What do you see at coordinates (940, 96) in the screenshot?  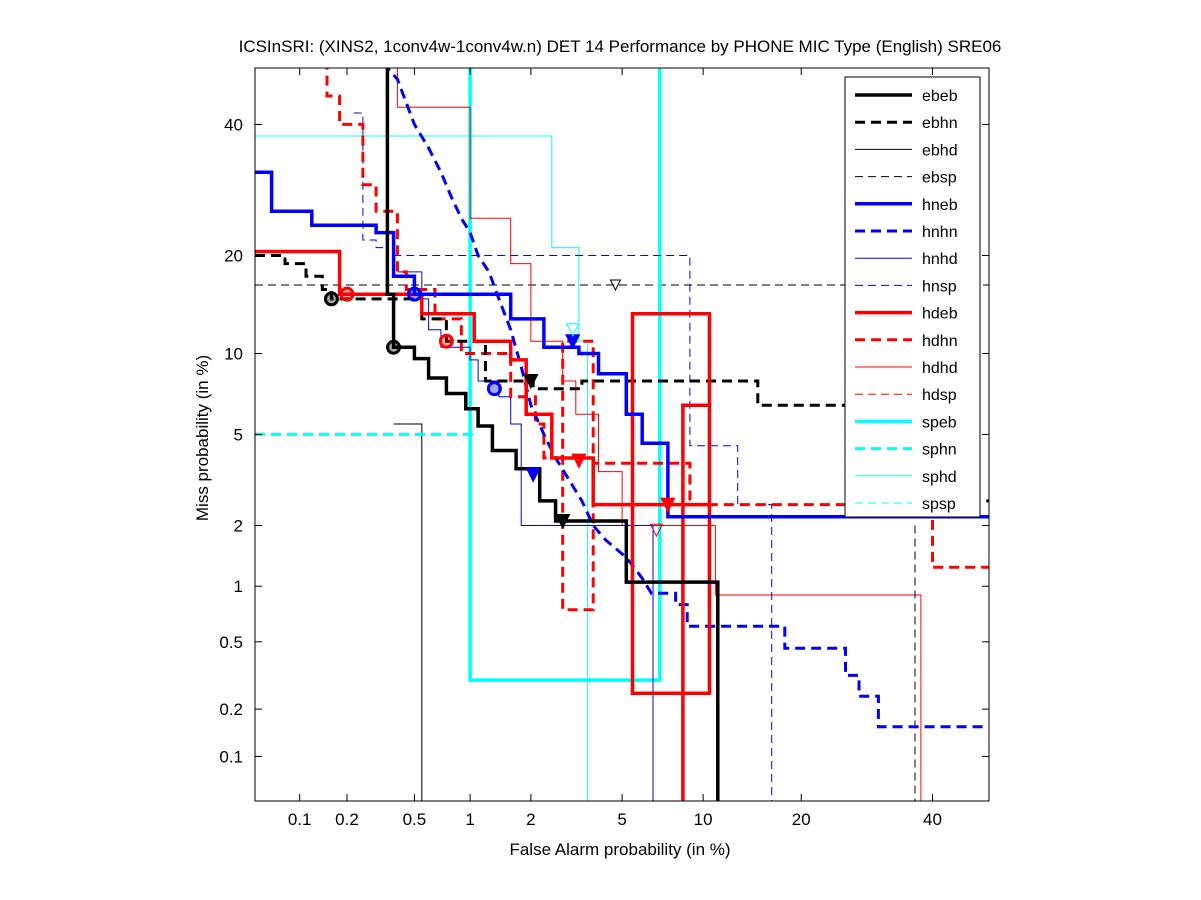 I see `legend-label-ebeb: ebeb` at bounding box center [940, 96].